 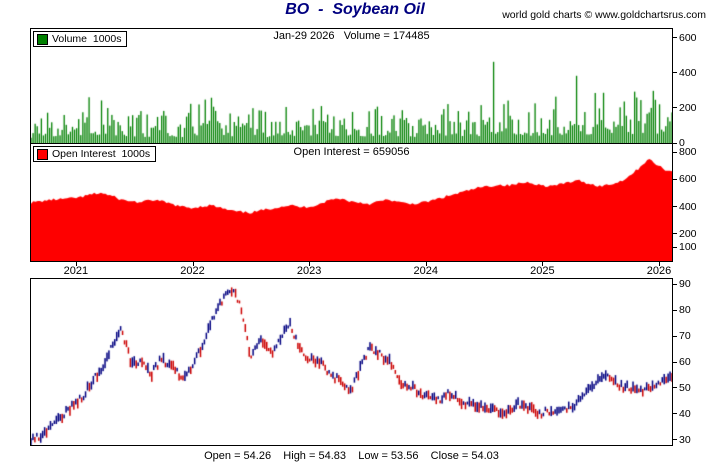 What do you see at coordinates (351, 152) in the screenshot?
I see `open-interest-latest-readout: Open Interest = 659056` at bounding box center [351, 152].